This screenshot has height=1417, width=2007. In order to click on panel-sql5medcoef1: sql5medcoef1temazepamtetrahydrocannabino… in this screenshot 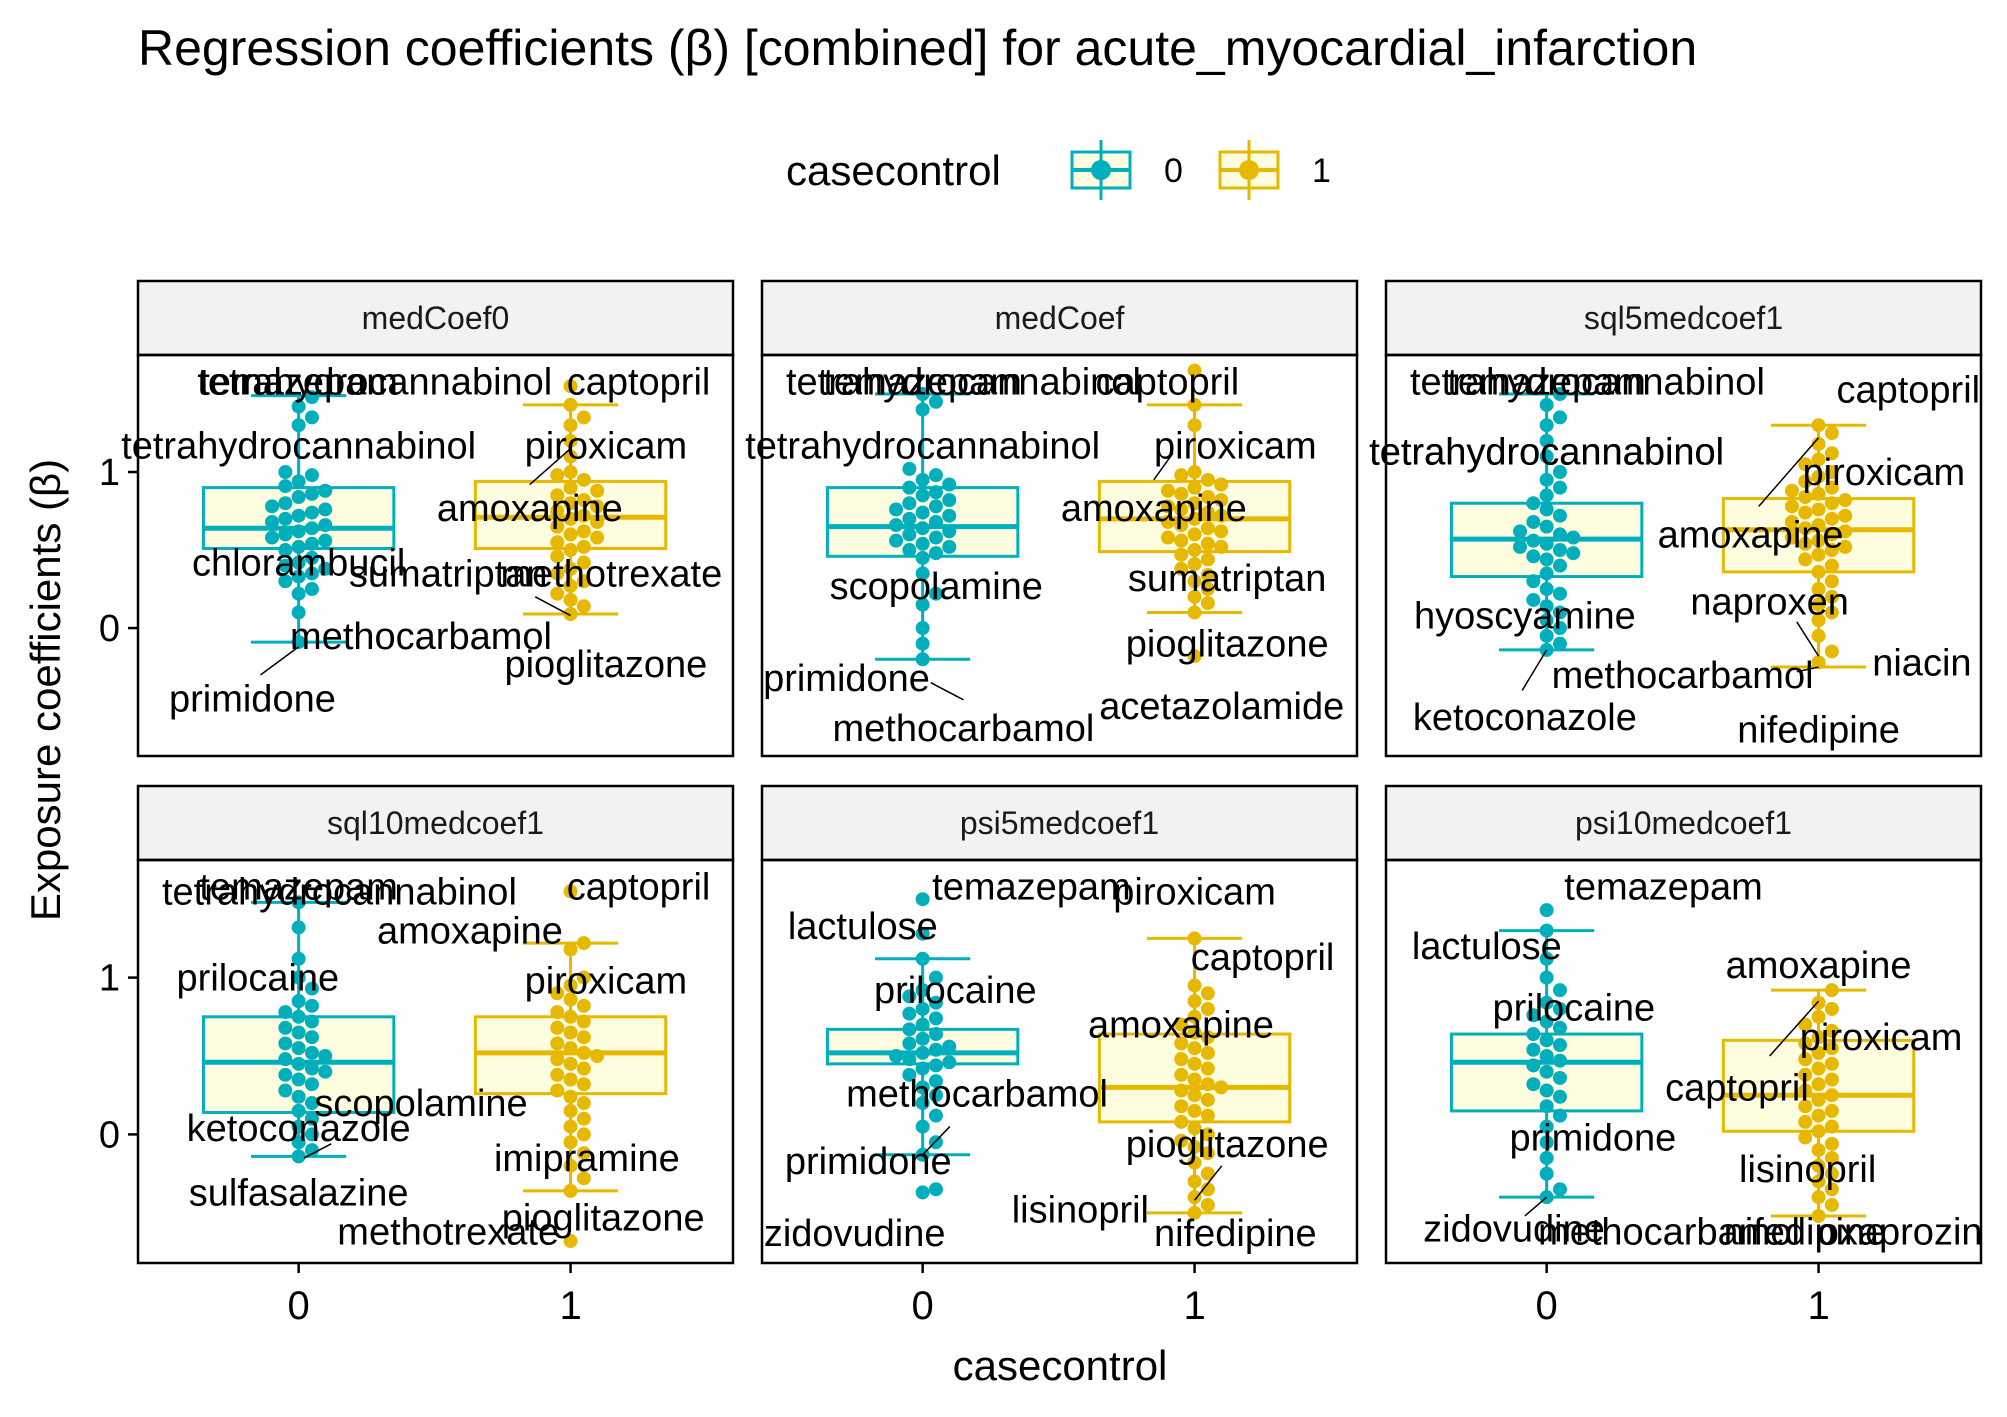, I will do `click(1676, 518)`.